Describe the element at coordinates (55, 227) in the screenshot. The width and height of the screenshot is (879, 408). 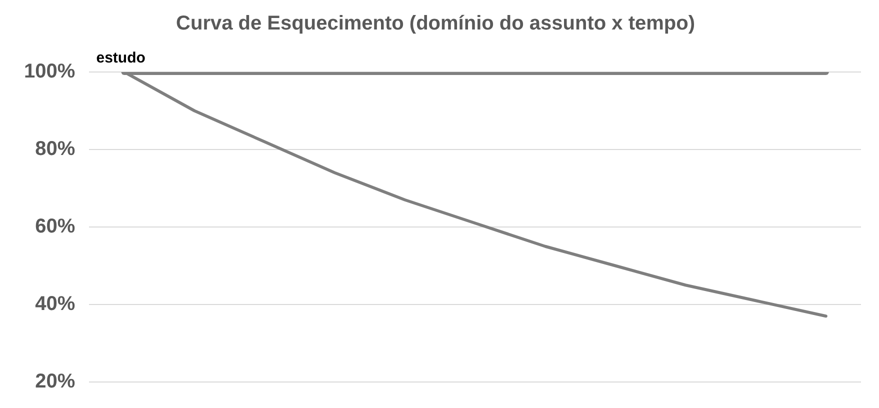
I see `y-tick-label: 60%` at that location.